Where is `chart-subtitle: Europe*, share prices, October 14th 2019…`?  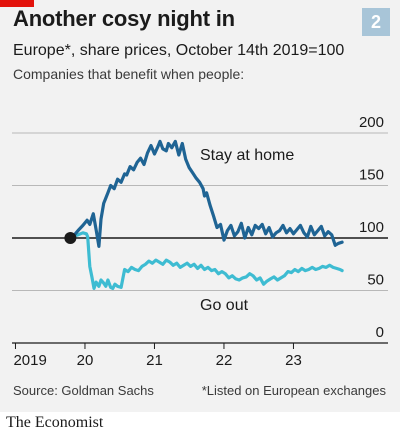 chart-subtitle: Europe*, share prices, October 14th 2019… is located at coordinates (179, 50).